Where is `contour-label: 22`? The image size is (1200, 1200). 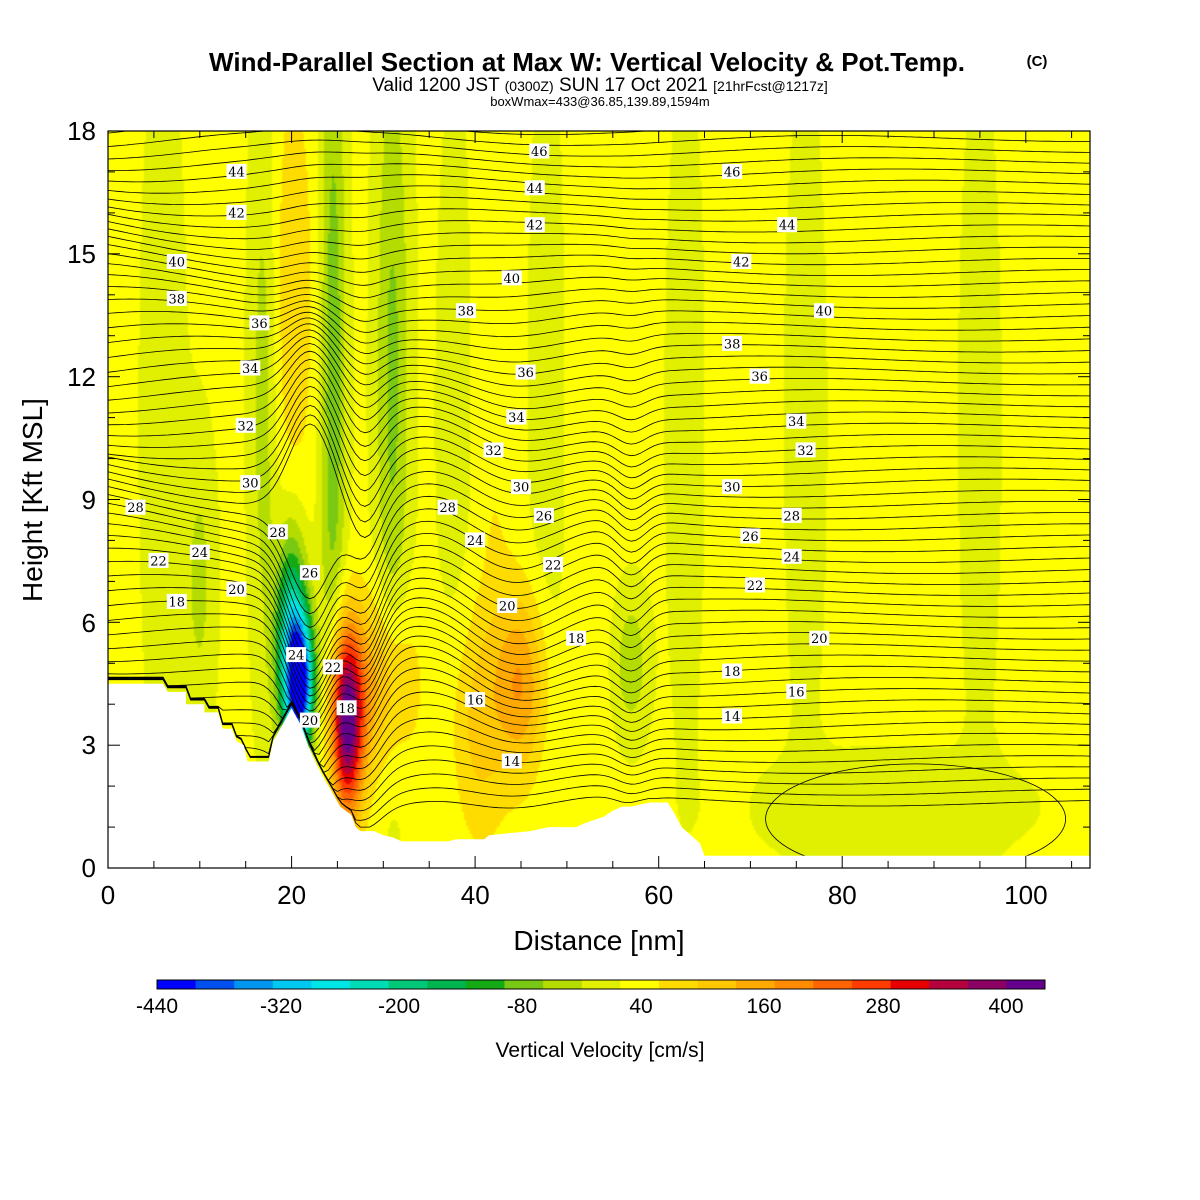 contour-label: 22 is located at coordinates (158, 560).